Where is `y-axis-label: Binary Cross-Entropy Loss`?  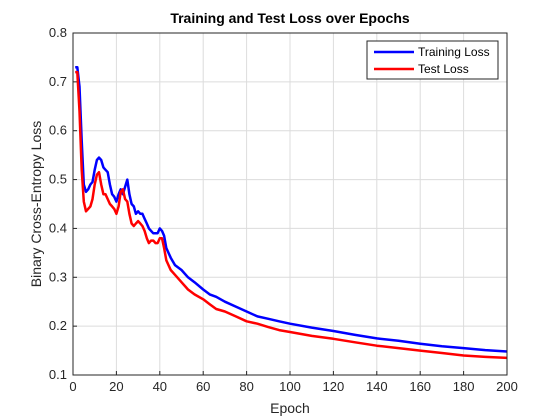 y-axis-label: Binary Cross-Entropy Loss is located at coordinates (36, 204).